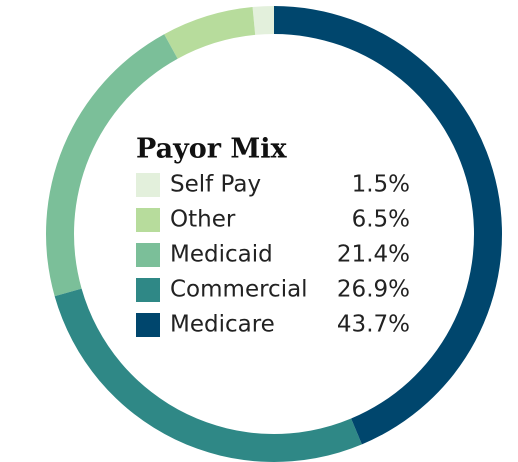 The image size is (518, 462). What do you see at coordinates (373, 325) in the screenshot?
I see `value-label: 43.7%` at bounding box center [373, 325].